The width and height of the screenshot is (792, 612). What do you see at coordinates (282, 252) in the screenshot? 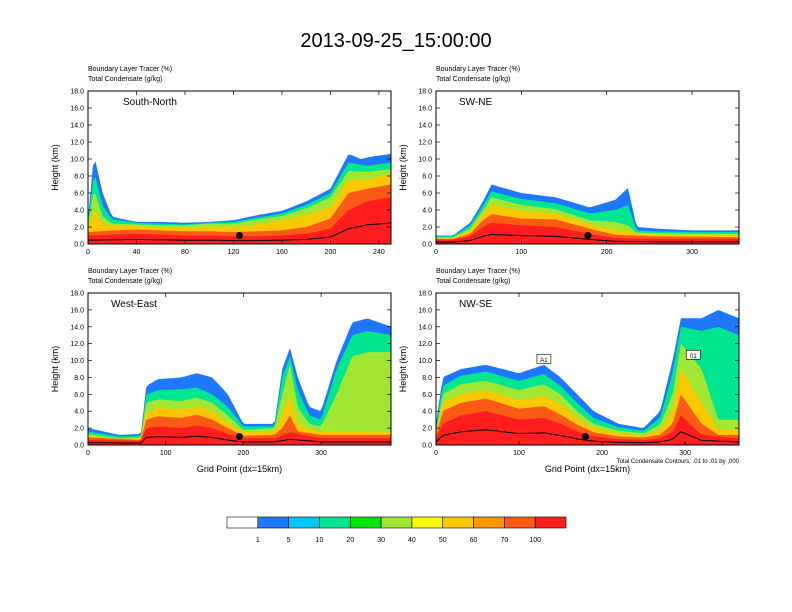
I see `x-tick-label: 160` at bounding box center [282, 252].